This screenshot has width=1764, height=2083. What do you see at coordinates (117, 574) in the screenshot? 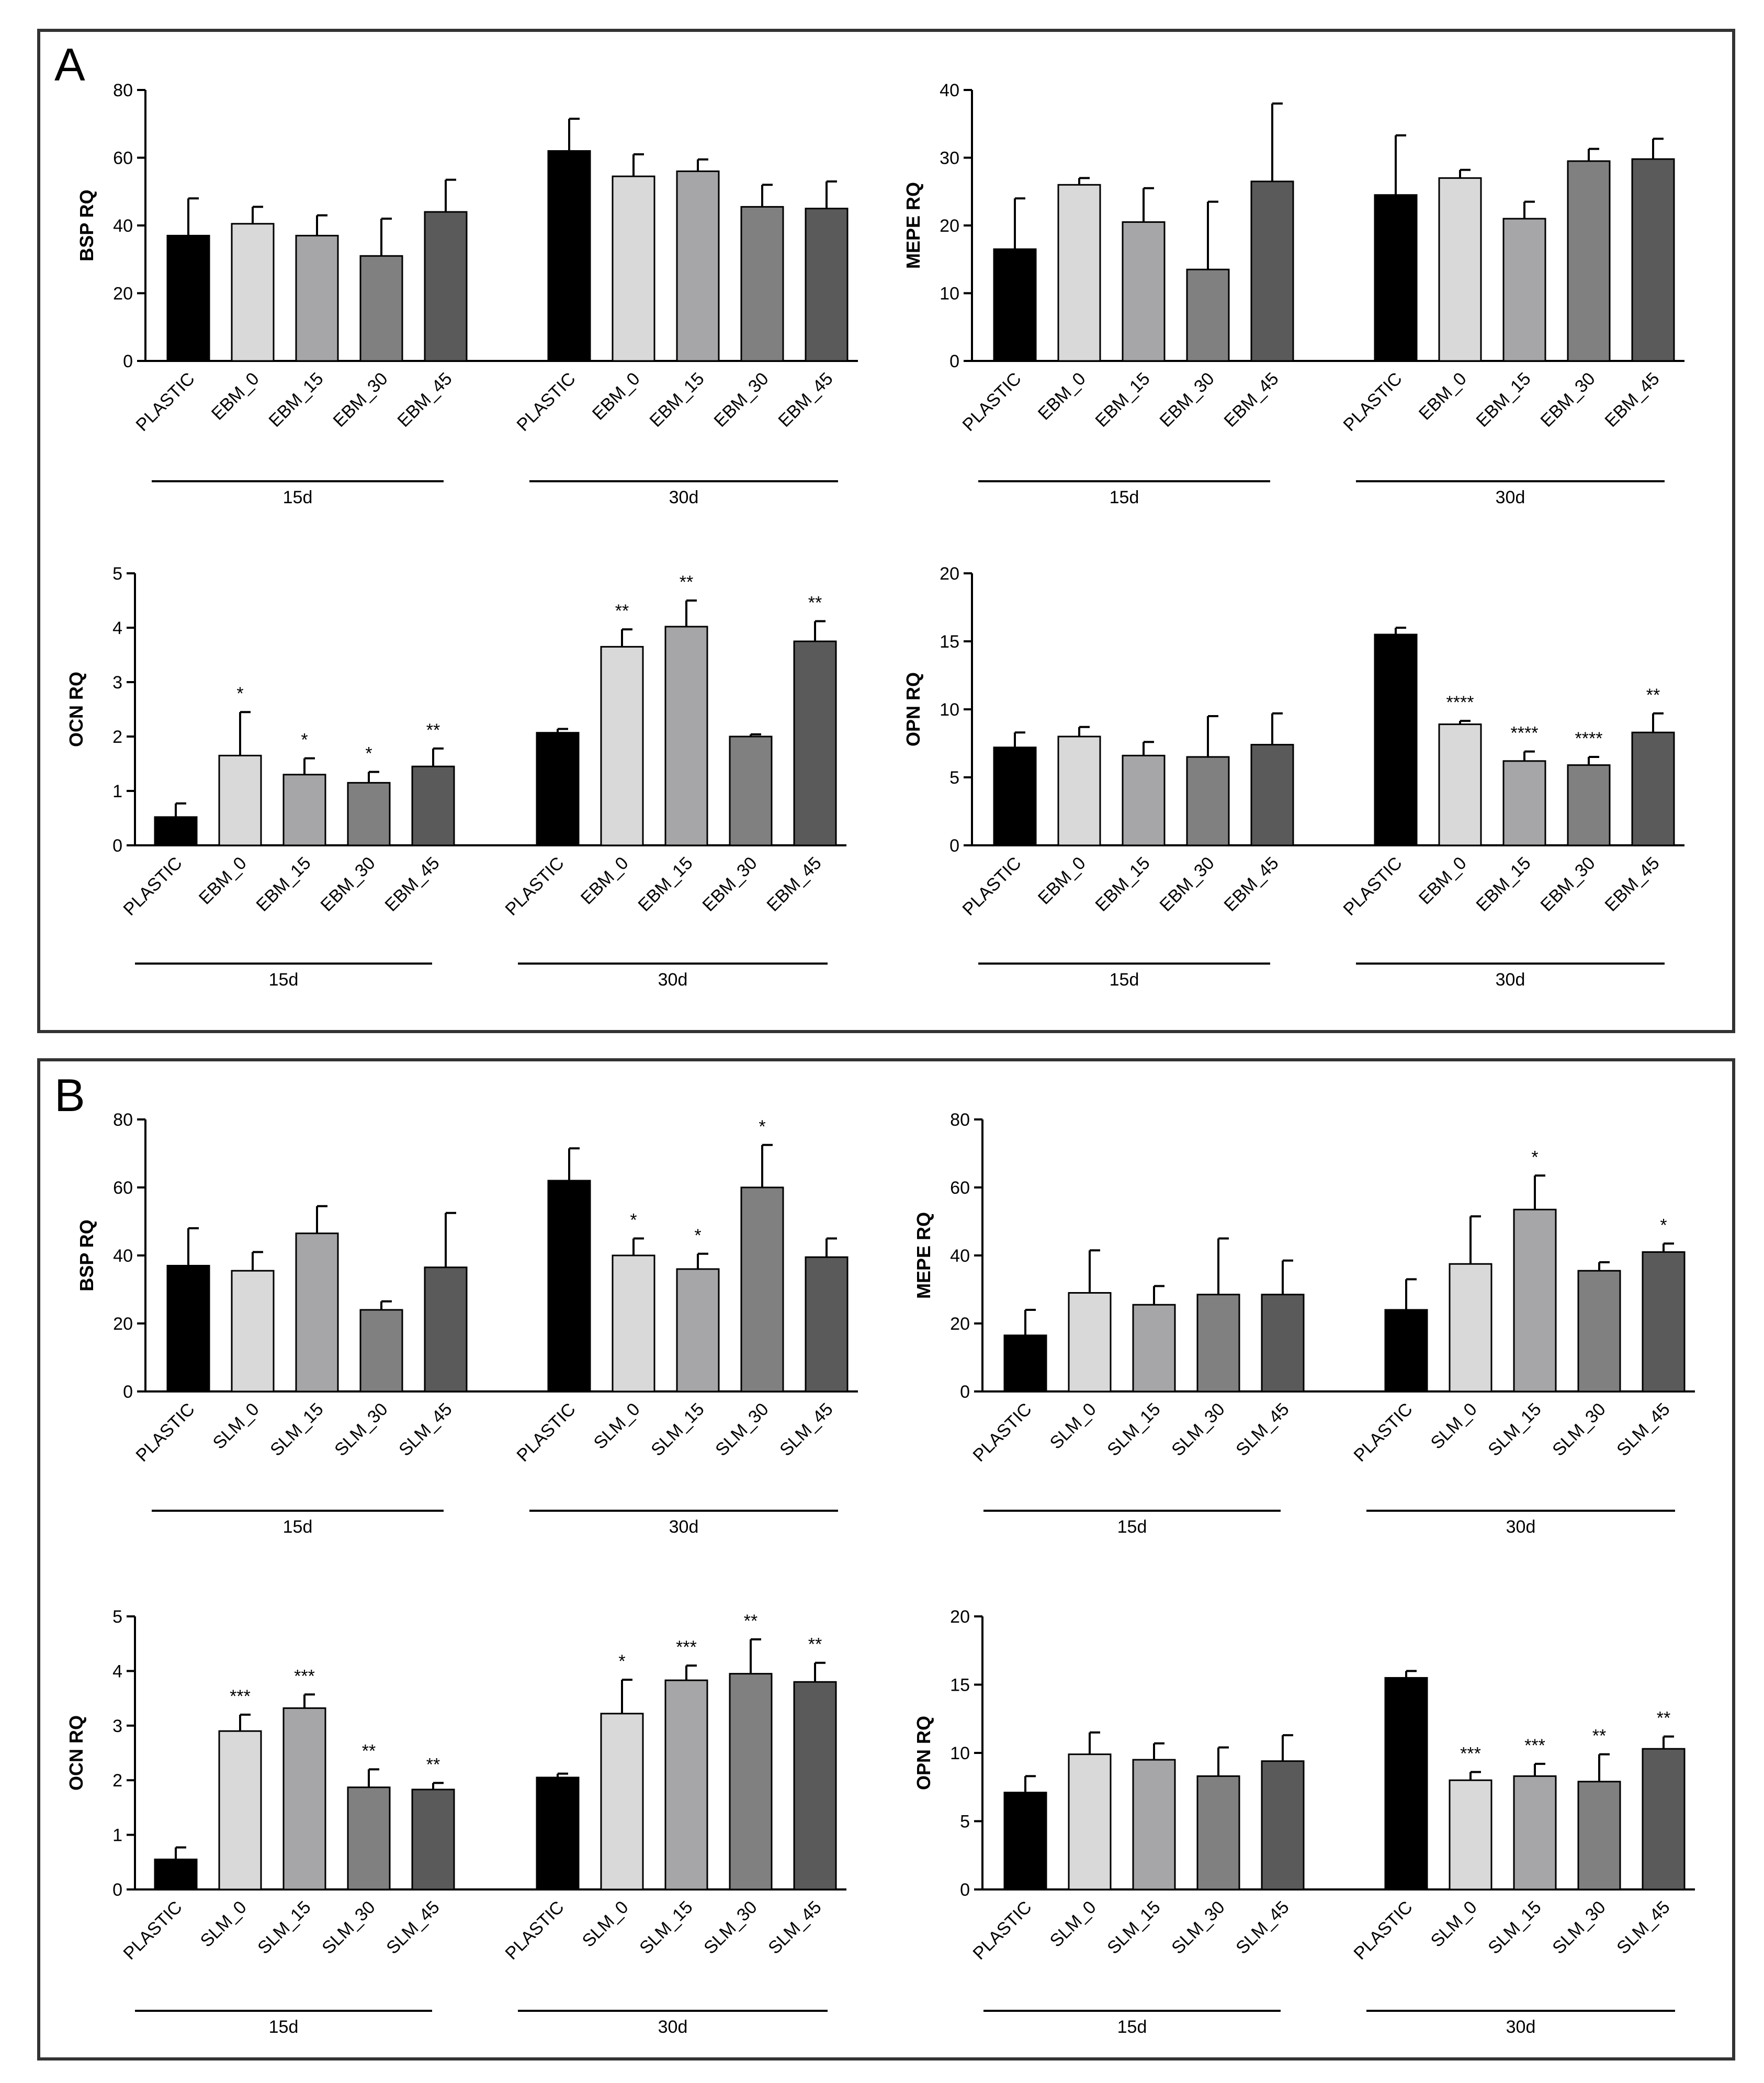
I see `y-tick-label: 5` at bounding box center [117, 574].